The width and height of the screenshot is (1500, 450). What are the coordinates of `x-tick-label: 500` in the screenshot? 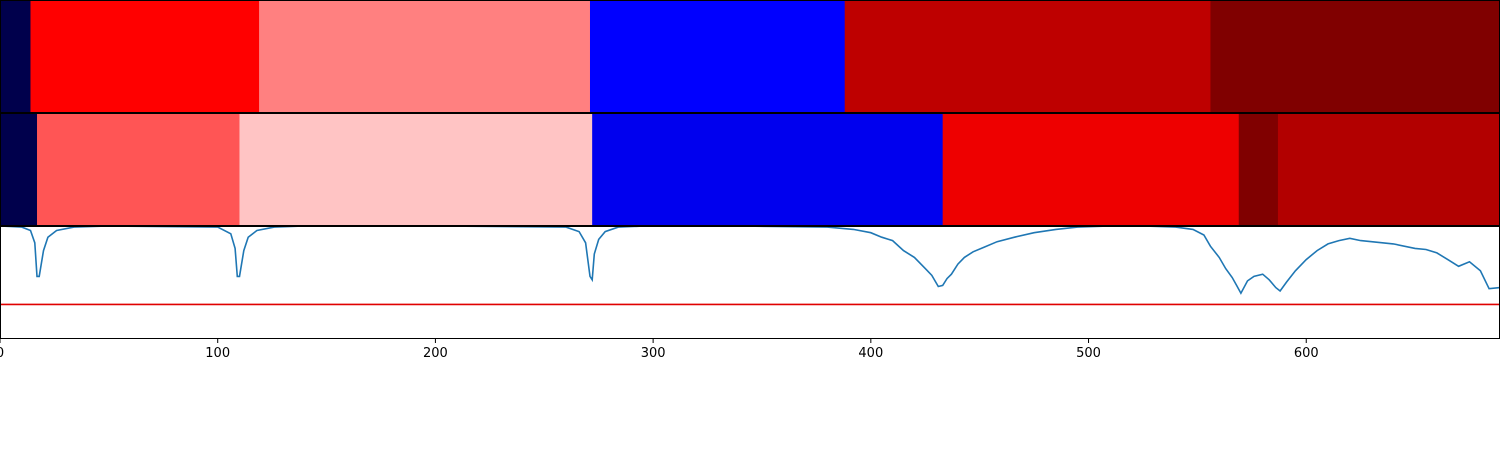 It's located at (1088, 353).